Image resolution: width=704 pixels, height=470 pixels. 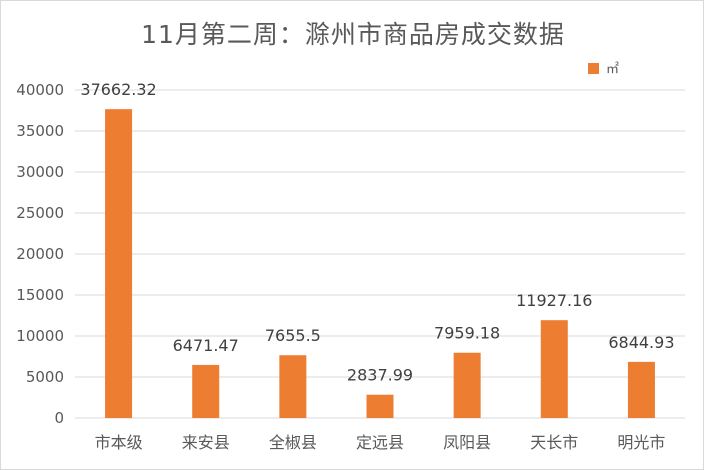 I want to click on legend-swatch, so click(x=593, y=68).